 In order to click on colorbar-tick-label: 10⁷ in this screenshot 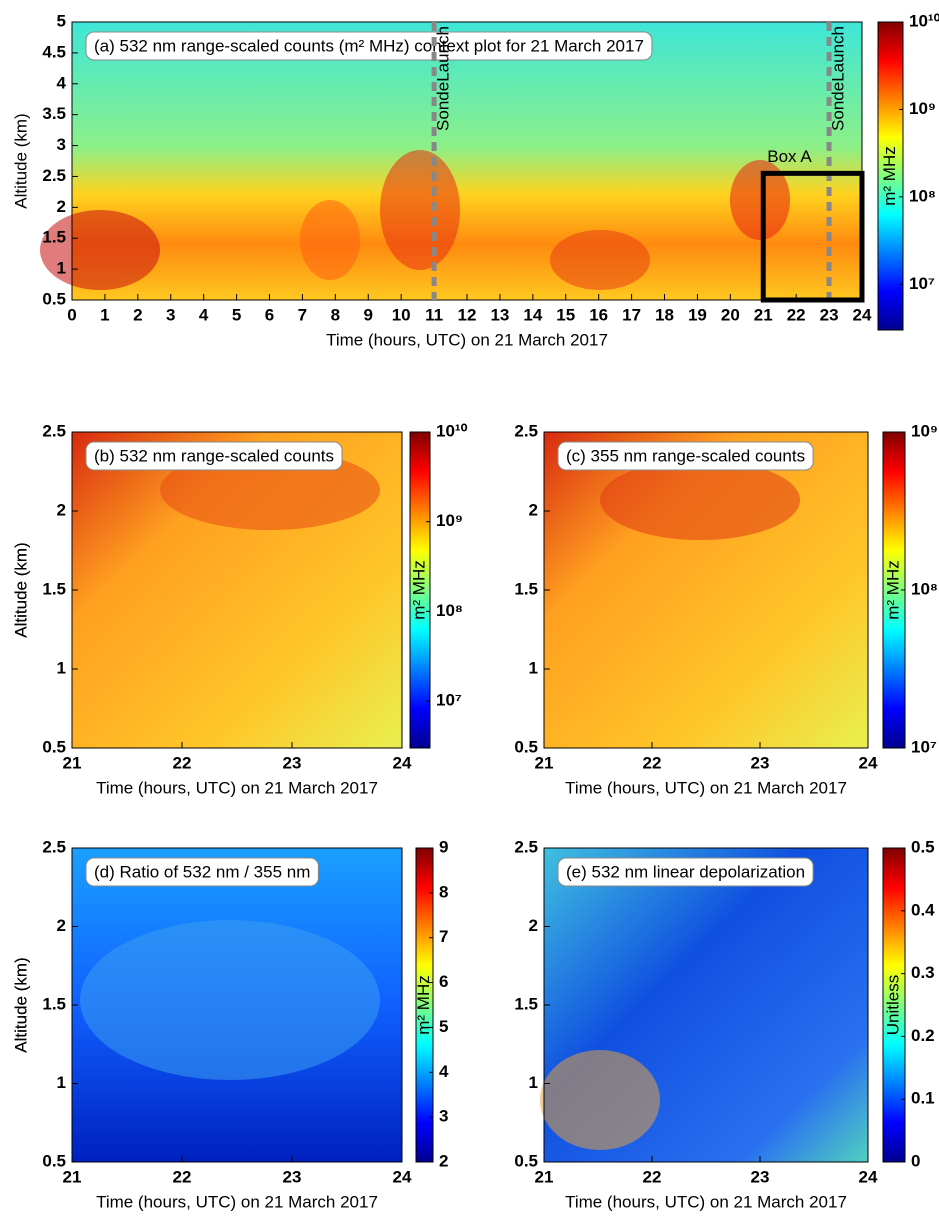, I will do `click(922, 283)`.